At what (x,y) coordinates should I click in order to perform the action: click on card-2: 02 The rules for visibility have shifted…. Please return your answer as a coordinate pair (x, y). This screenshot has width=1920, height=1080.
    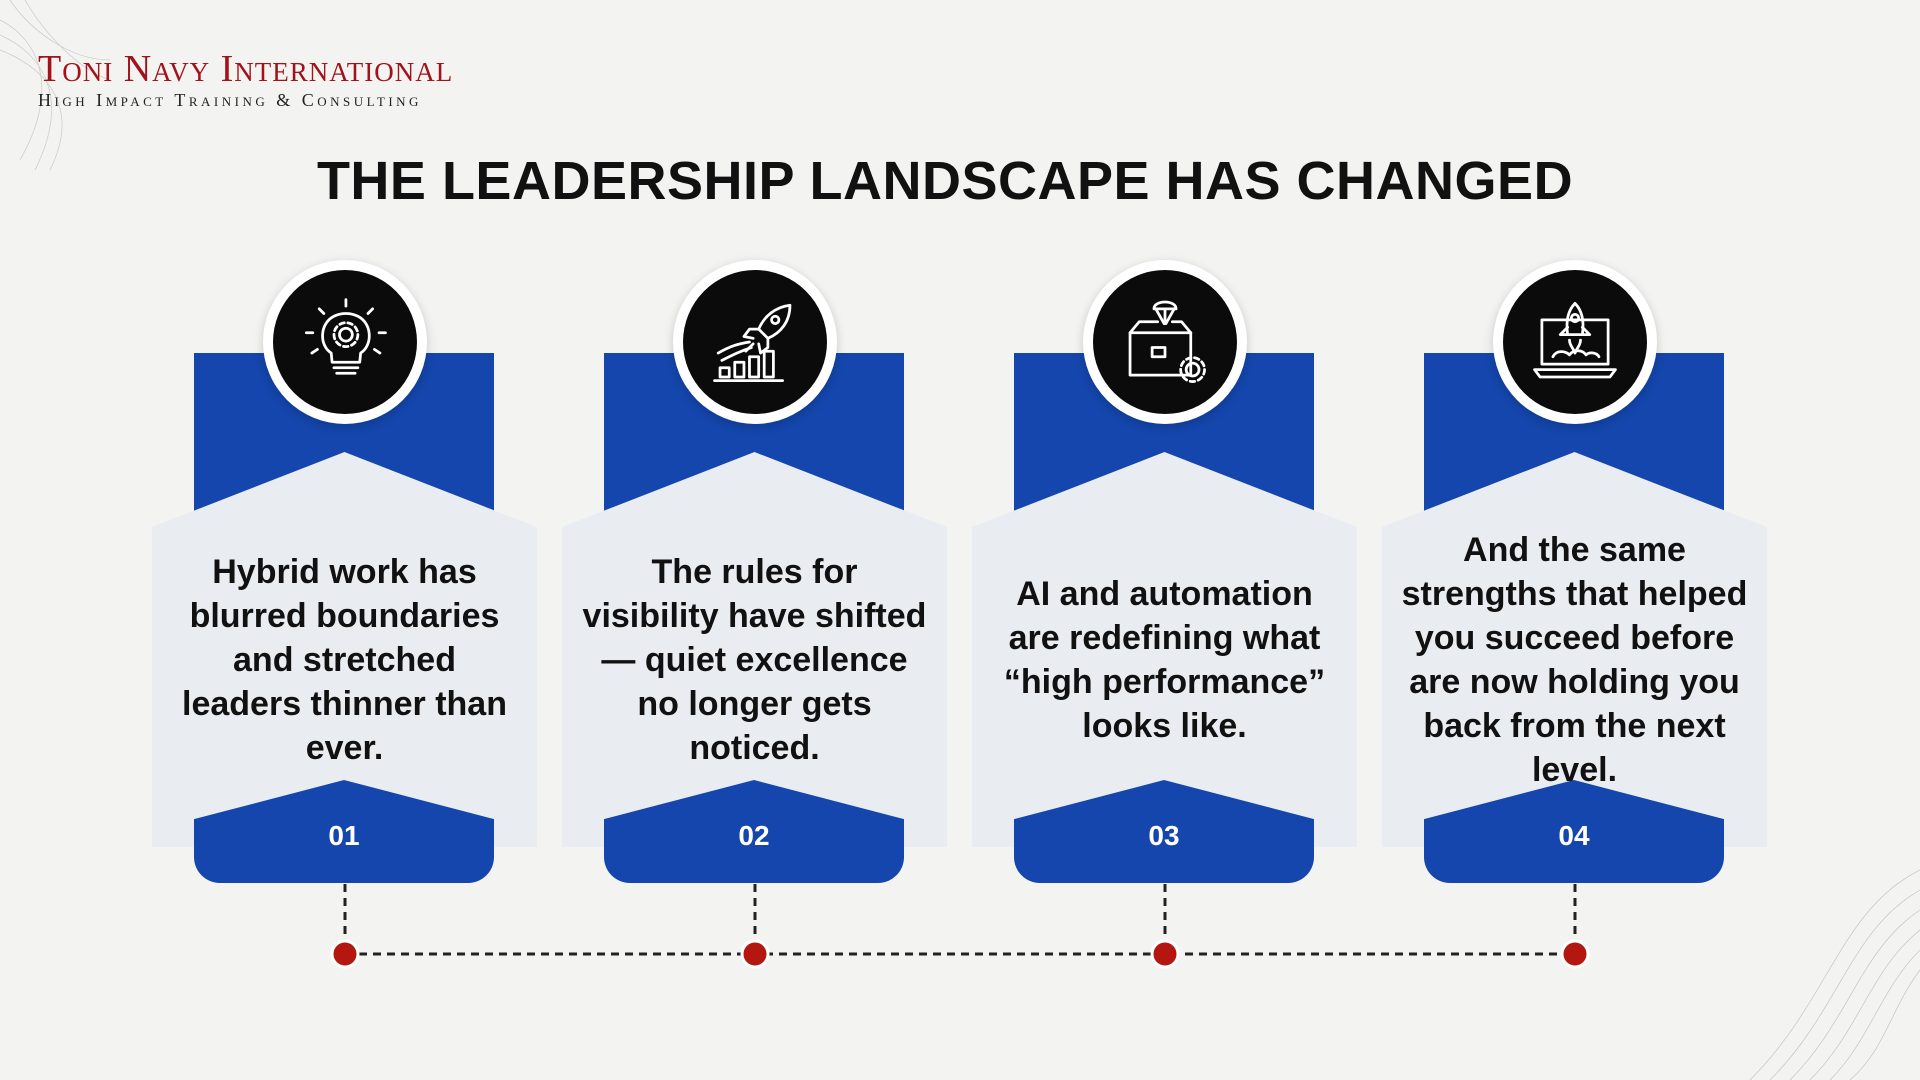
    Looking at the image, I should click on (754, 582).